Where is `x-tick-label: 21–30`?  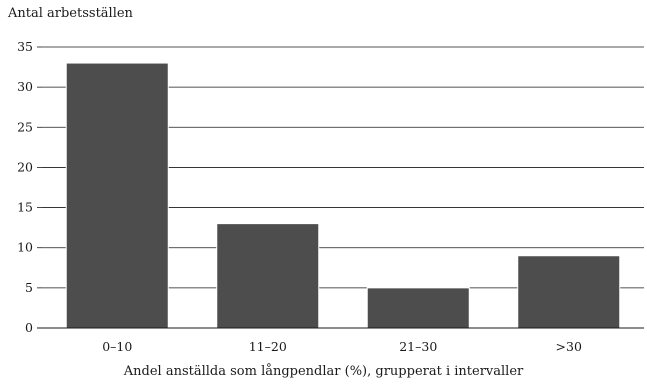 x-tick-label: 21–30 is located at coordinates (418, 346).